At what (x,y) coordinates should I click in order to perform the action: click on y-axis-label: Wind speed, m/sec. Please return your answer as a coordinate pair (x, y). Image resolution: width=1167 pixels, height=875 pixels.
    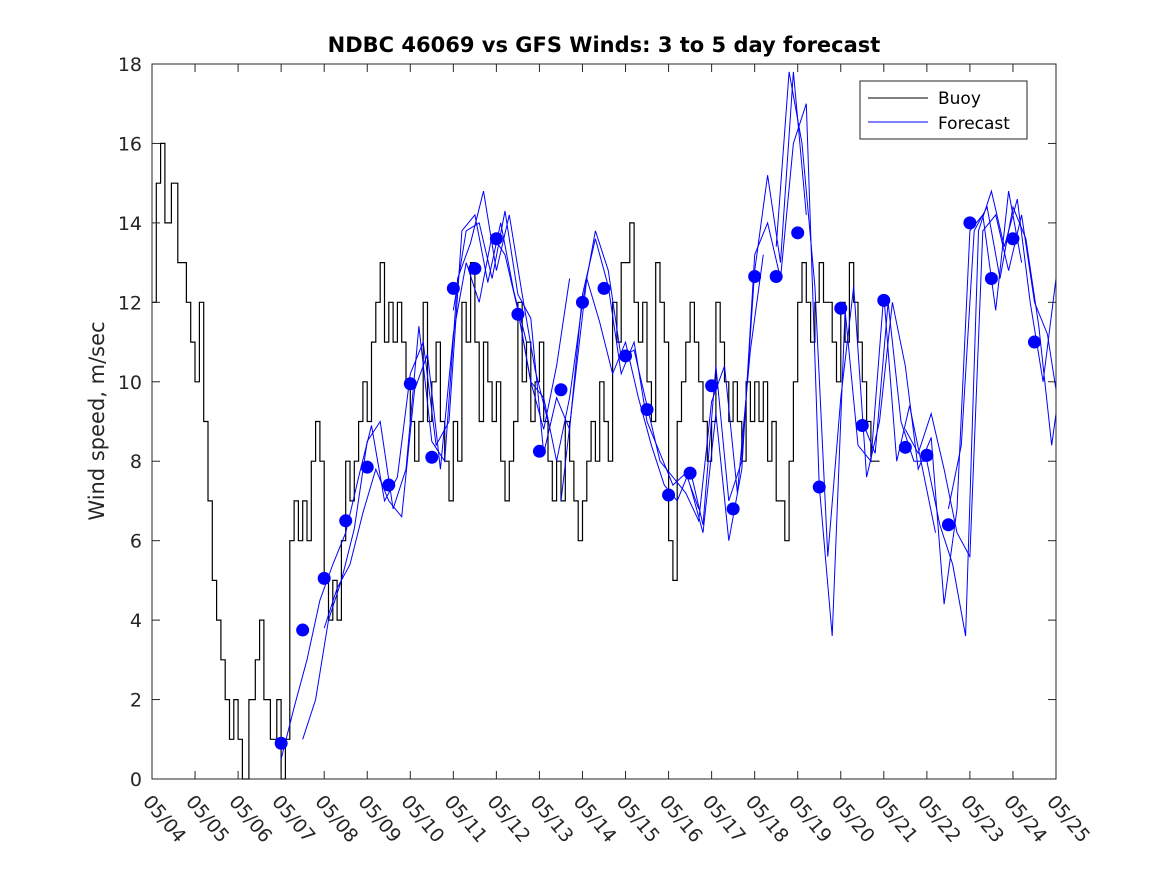
    Looking at the image, I should click on (97, 420).